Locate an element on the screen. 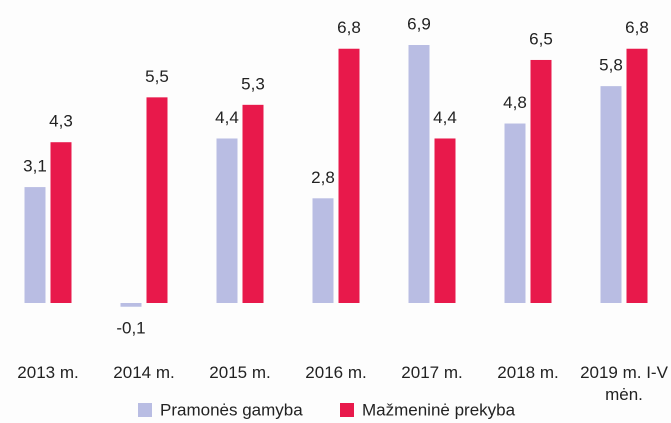  legend-label: Pramonės gamyba is located at coordinates (231, 409).